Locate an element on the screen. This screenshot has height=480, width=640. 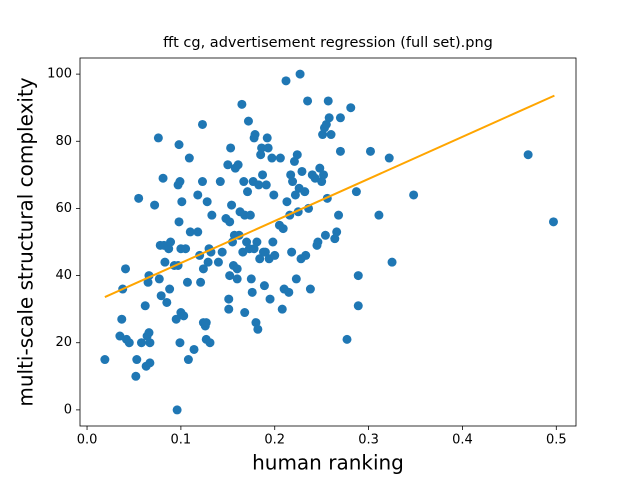
x-tick-label: 0.0 is located at coordinates (87, 440).